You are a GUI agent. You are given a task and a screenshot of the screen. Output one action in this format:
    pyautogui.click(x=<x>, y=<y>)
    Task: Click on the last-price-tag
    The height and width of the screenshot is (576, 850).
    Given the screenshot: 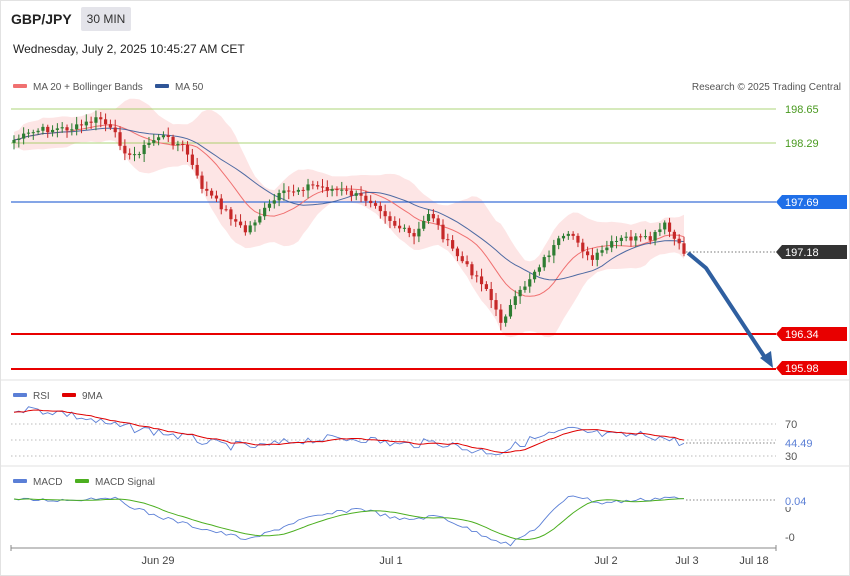 What is the action you would take?
    pyautogui.click(x=811, y=252)
    